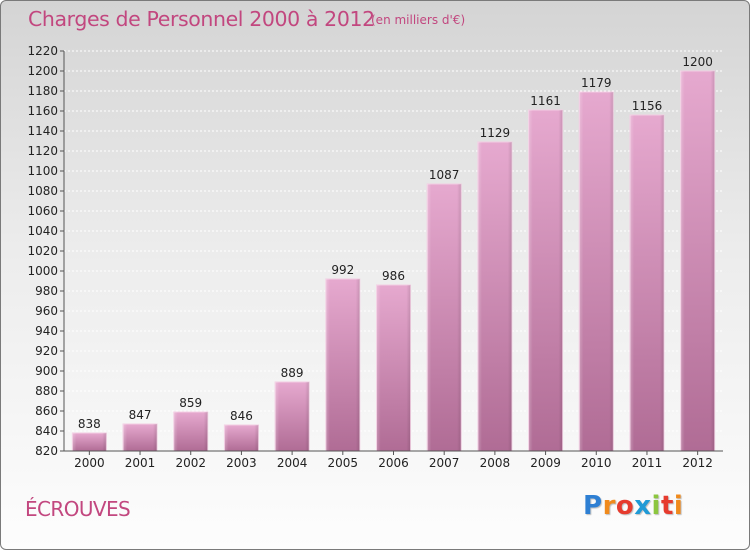 The height and width of the screenshot is (550, 750). I want to click on y-tick-label: 1100, so click(42, 171).